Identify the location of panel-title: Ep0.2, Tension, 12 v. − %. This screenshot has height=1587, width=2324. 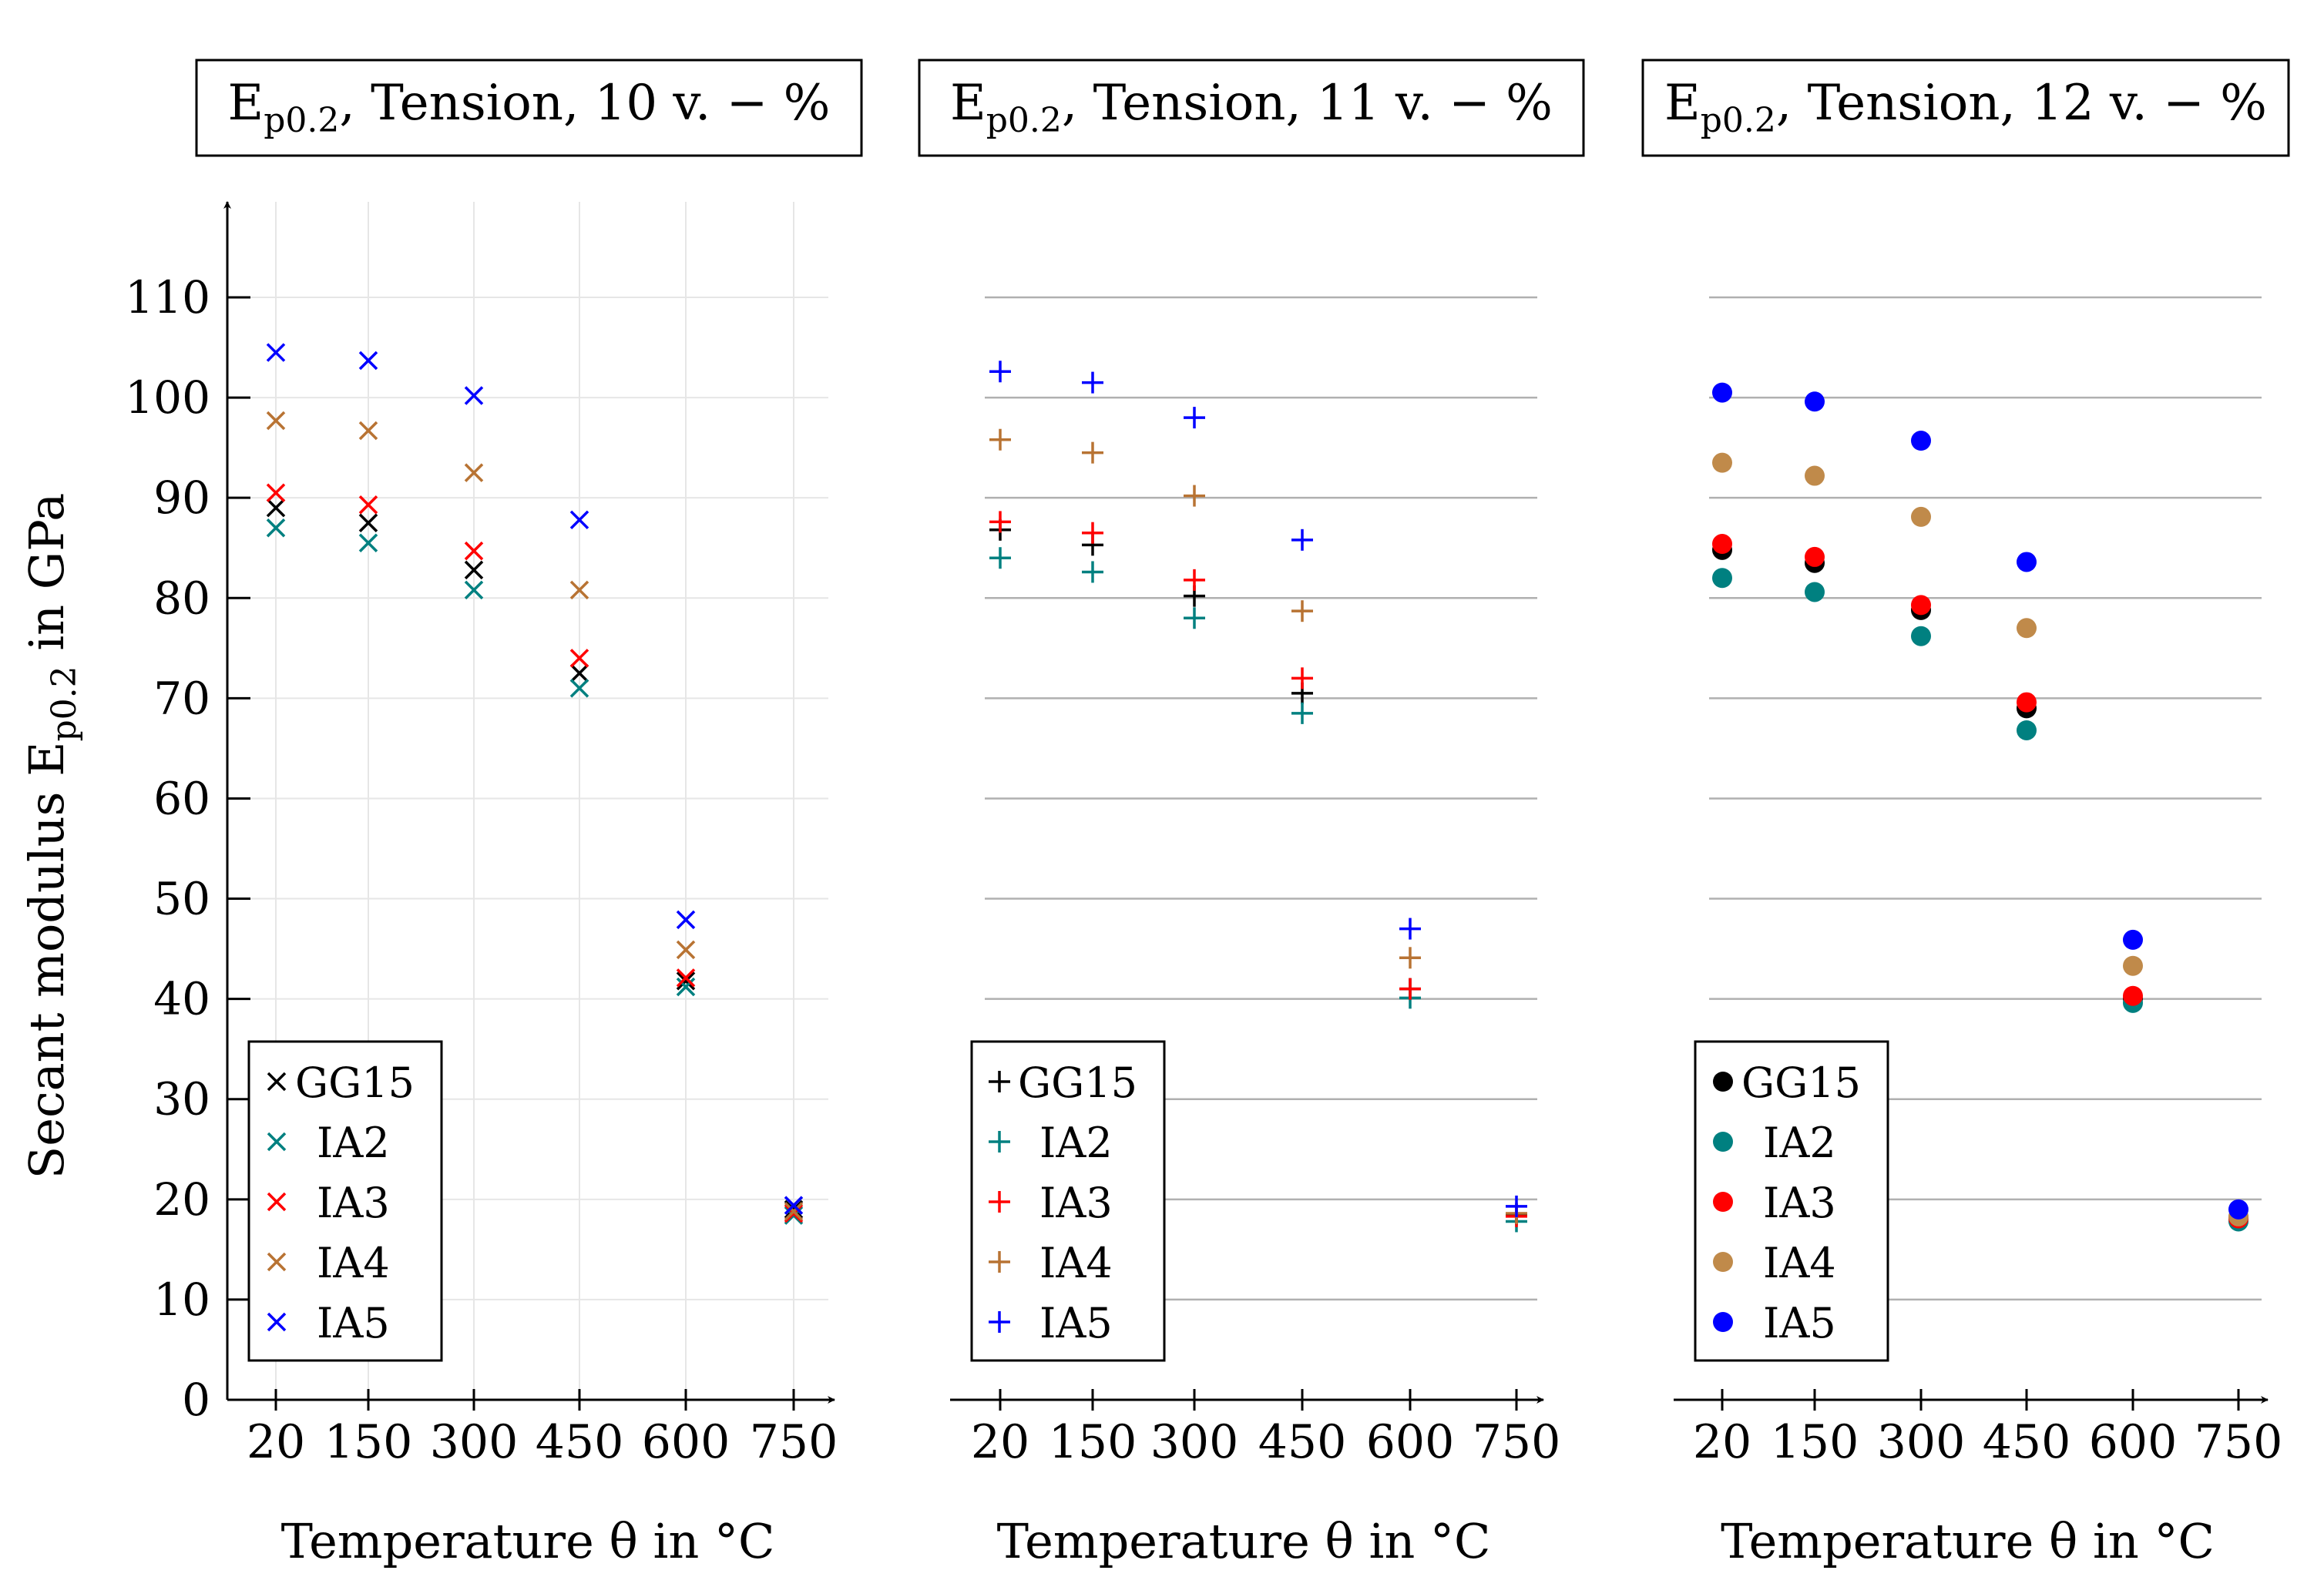
(1965, 108).